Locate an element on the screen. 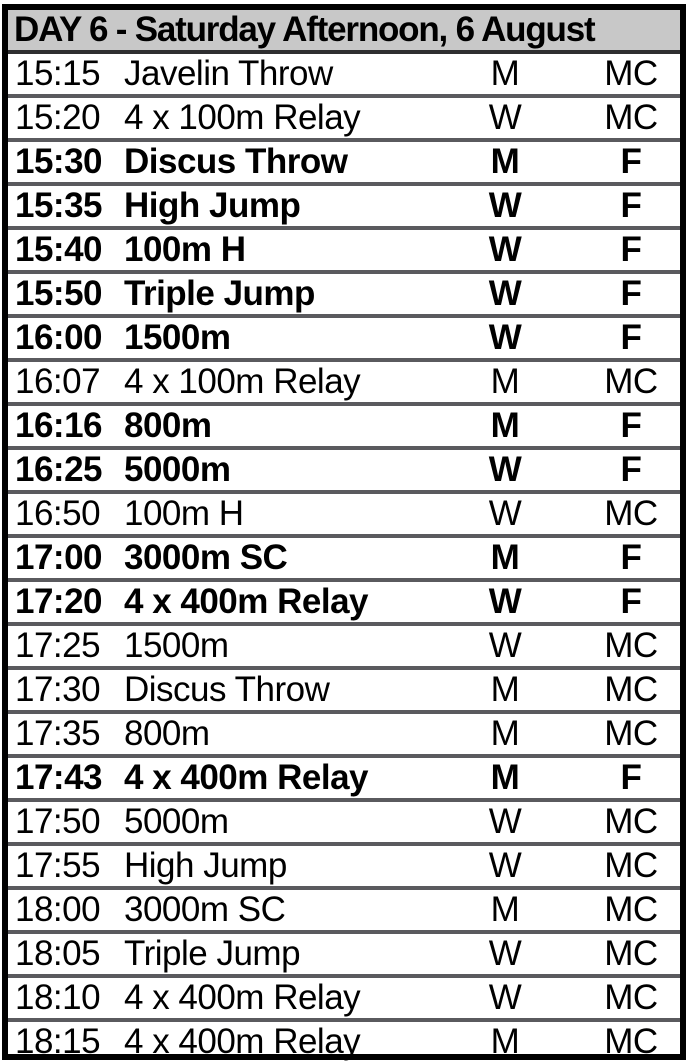 This screenshot has width=696, height=1062. table-row: 15:40 100m H W F is located at coordinates (344, 252).